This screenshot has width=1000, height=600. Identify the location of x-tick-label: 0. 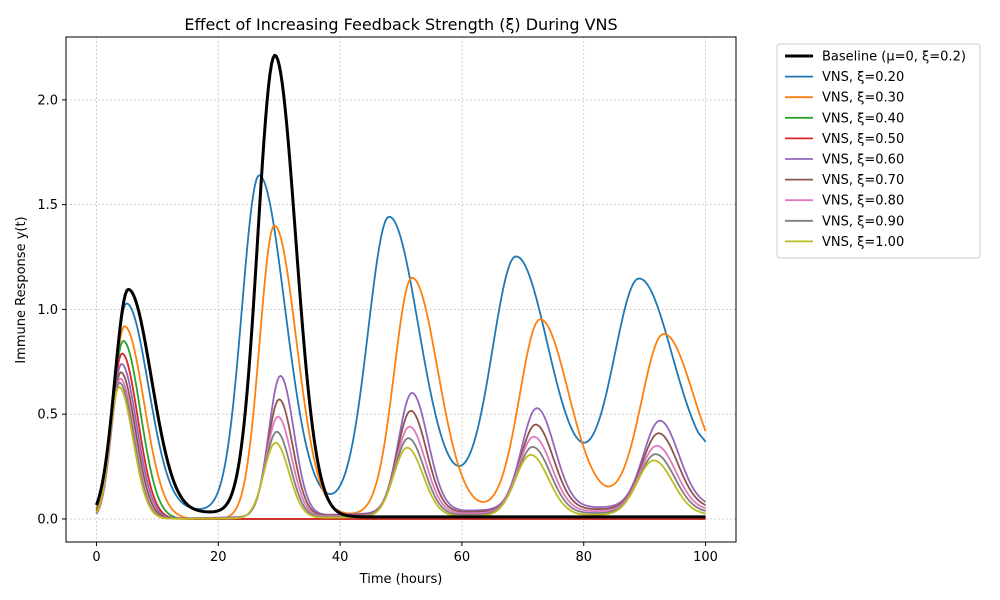
(96, 557).